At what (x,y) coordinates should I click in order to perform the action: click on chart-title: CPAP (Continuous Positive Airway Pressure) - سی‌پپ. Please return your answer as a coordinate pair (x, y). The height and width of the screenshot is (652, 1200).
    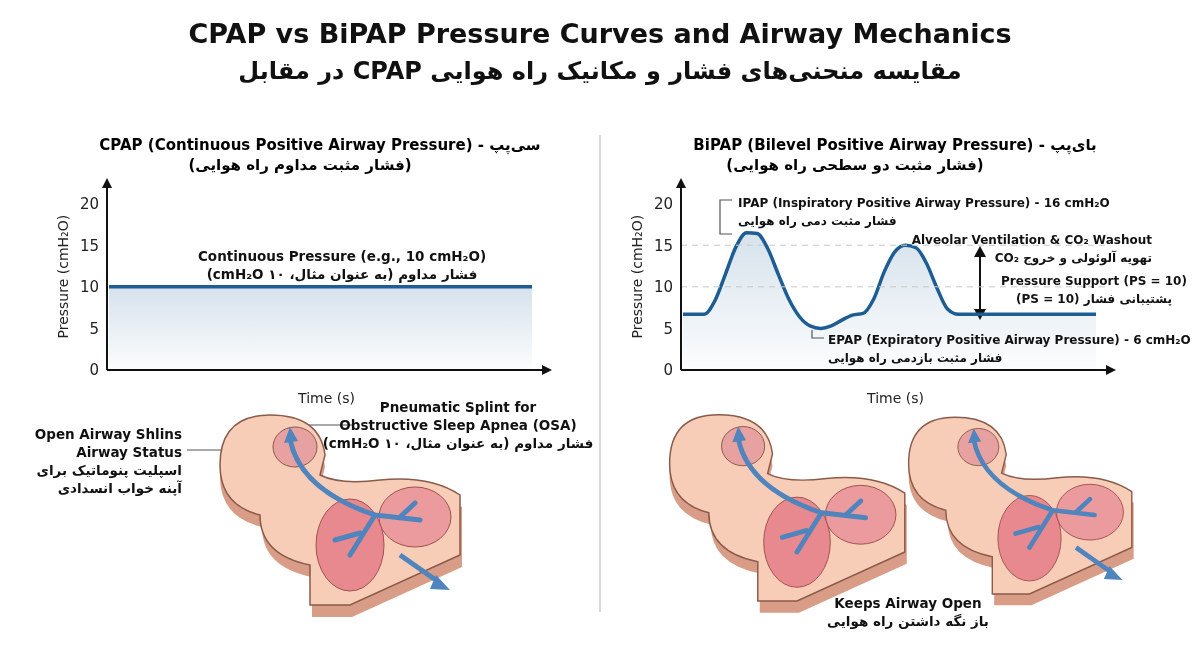
    Looking at the image, I should click on (320, 145).